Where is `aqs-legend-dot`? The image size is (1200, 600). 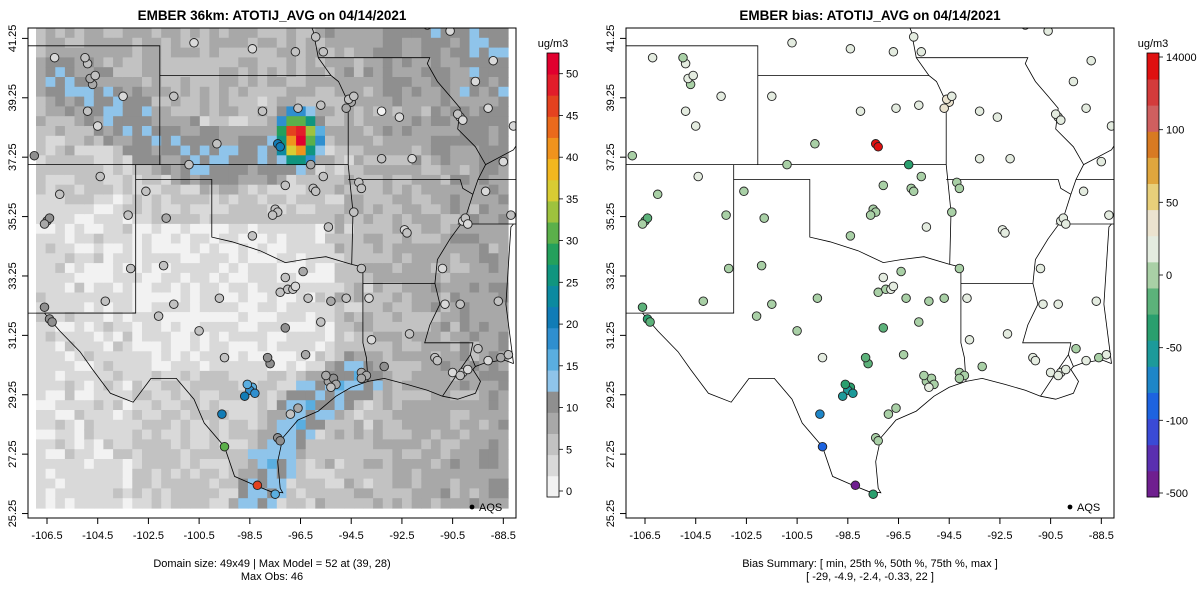
aqs-legend-dot is located at coordinates (1070, 507).